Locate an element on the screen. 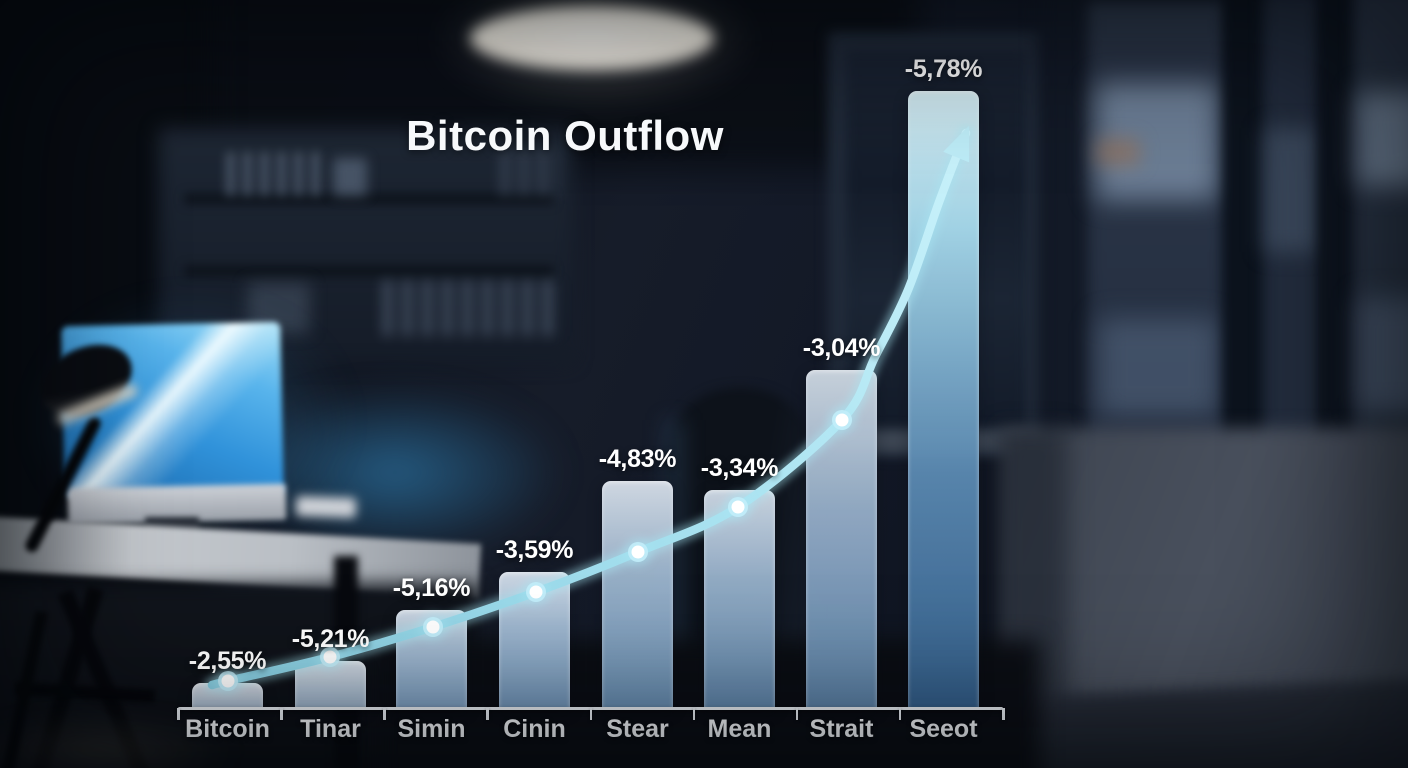 The image size is (1408, 768). category-label: Bitcoin is located at coordinates (227, 729).